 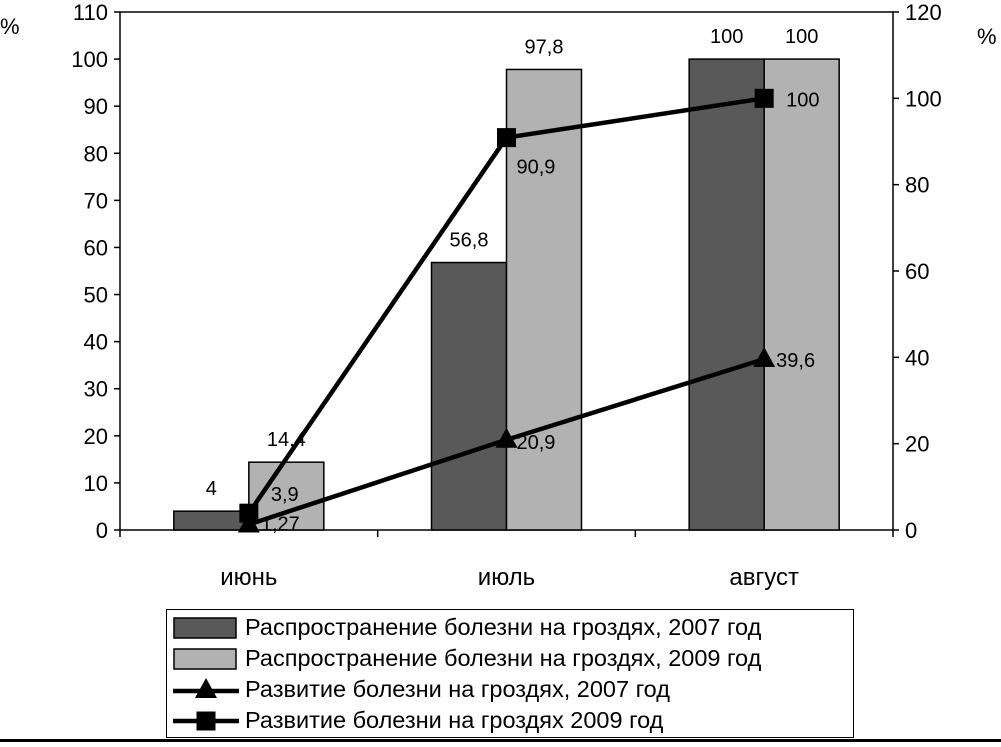 I want to click on data-label: 90,9, so click(x=536, y=168).